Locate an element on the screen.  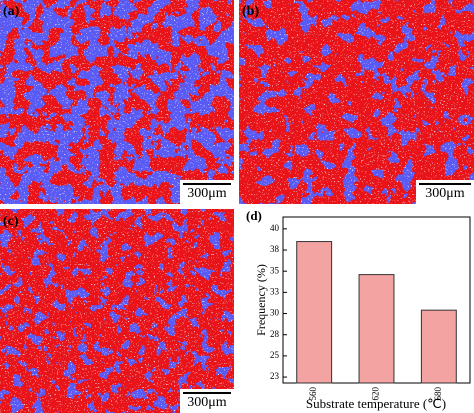
y-tick-label: 33 is located at coordinates (275, 291).